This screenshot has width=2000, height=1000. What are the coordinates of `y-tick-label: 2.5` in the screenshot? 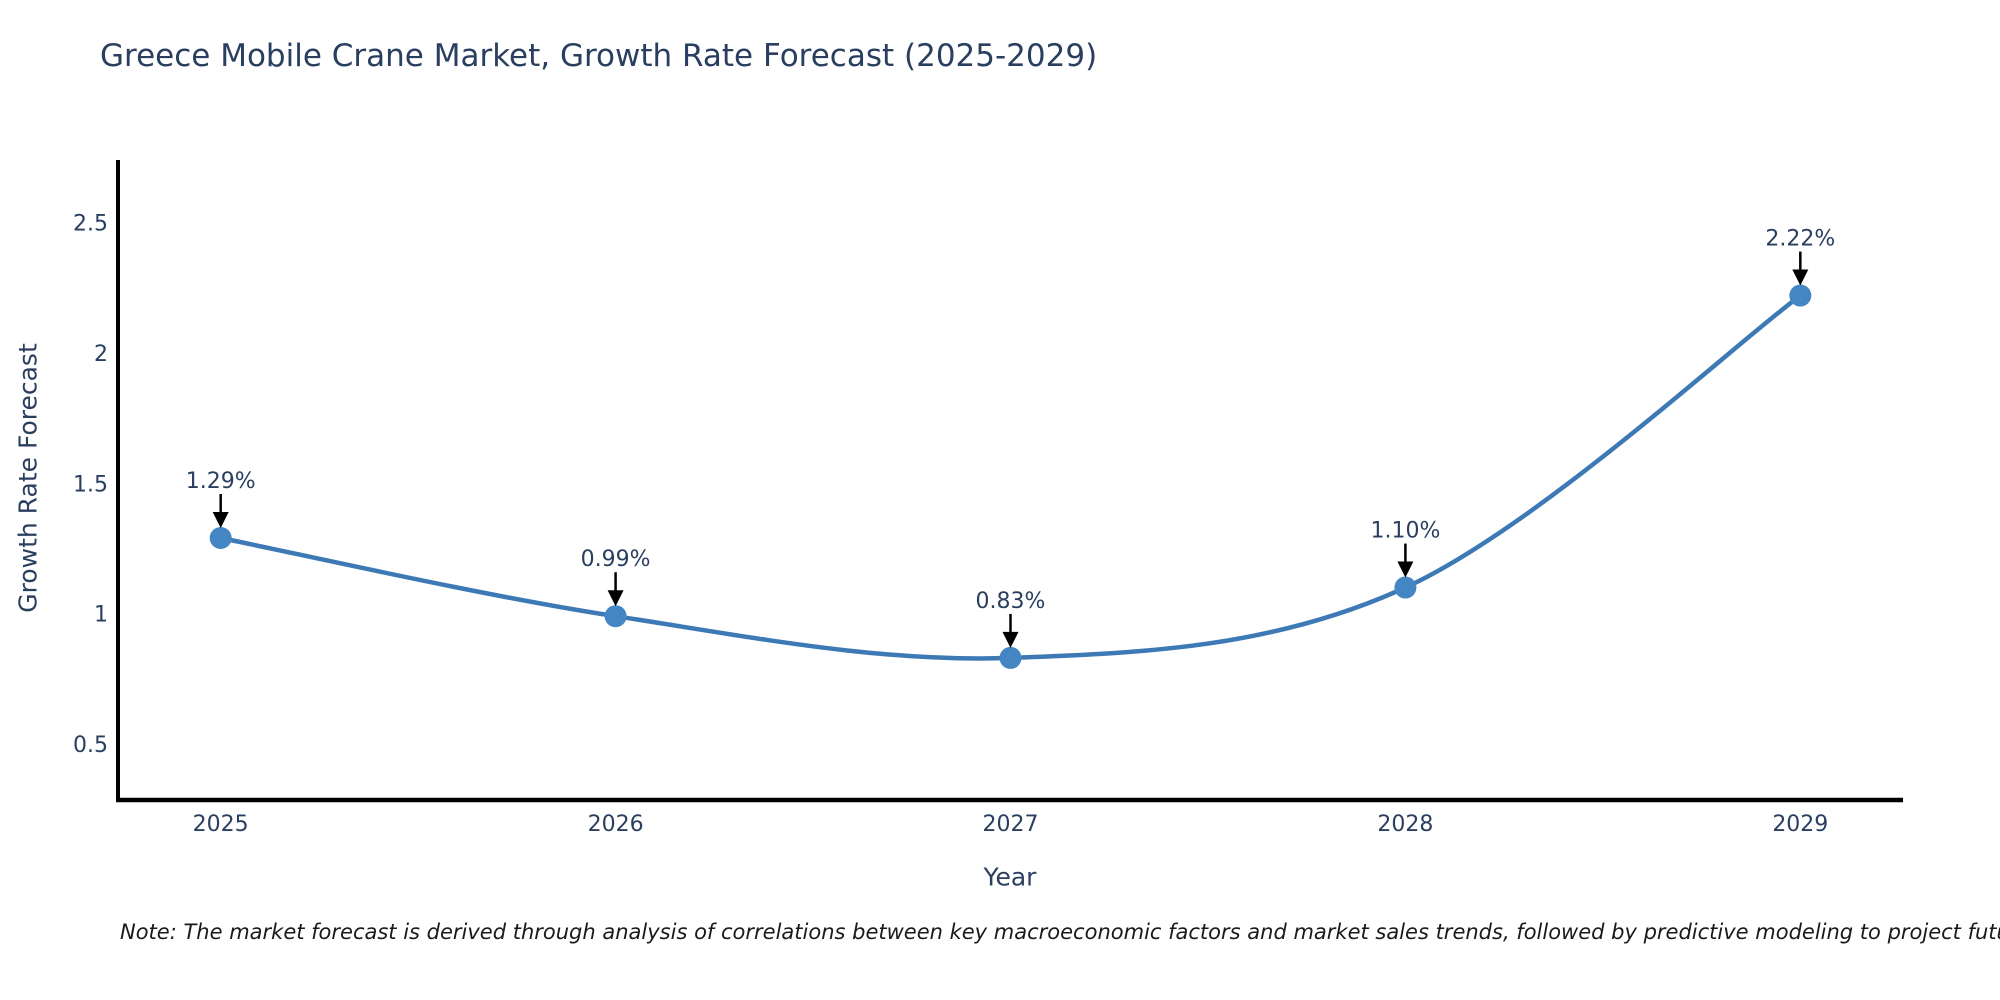 It's located at (90, 224).